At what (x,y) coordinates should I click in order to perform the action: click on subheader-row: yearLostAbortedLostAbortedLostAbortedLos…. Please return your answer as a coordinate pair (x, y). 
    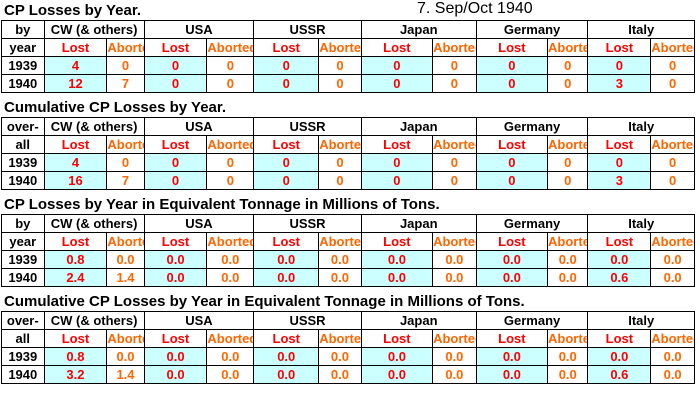
    Looking at the image, I should click on (348, 47).